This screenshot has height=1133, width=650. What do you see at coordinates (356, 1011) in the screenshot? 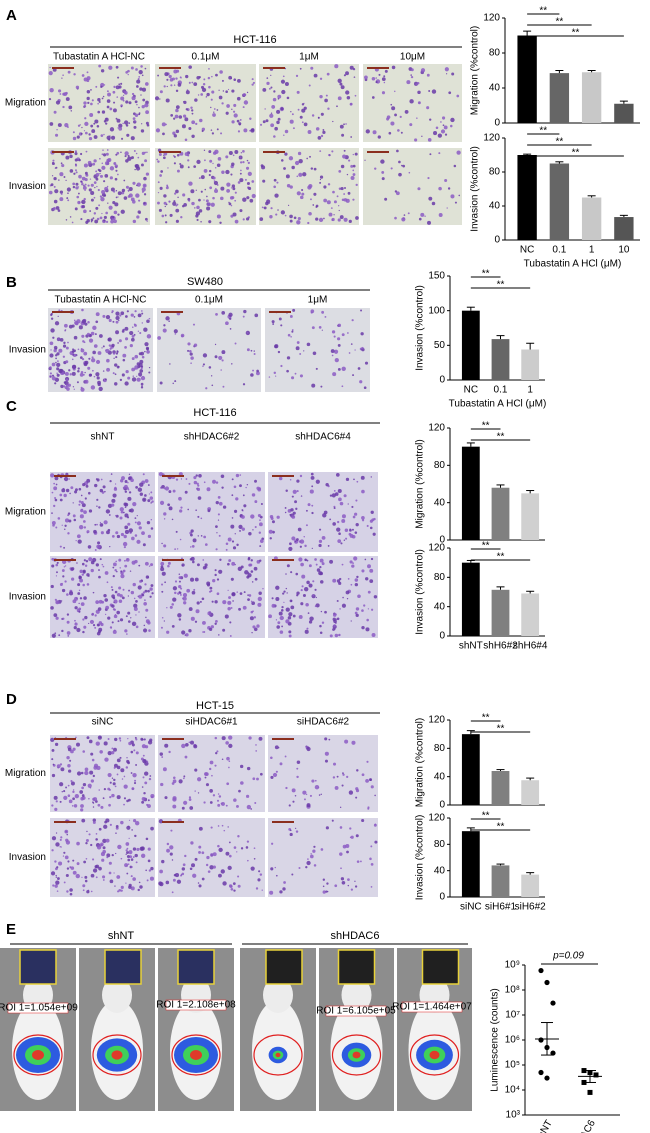
I see `roi-label: ROI 1=6.105e+05` at bounding box center [356, 1011].